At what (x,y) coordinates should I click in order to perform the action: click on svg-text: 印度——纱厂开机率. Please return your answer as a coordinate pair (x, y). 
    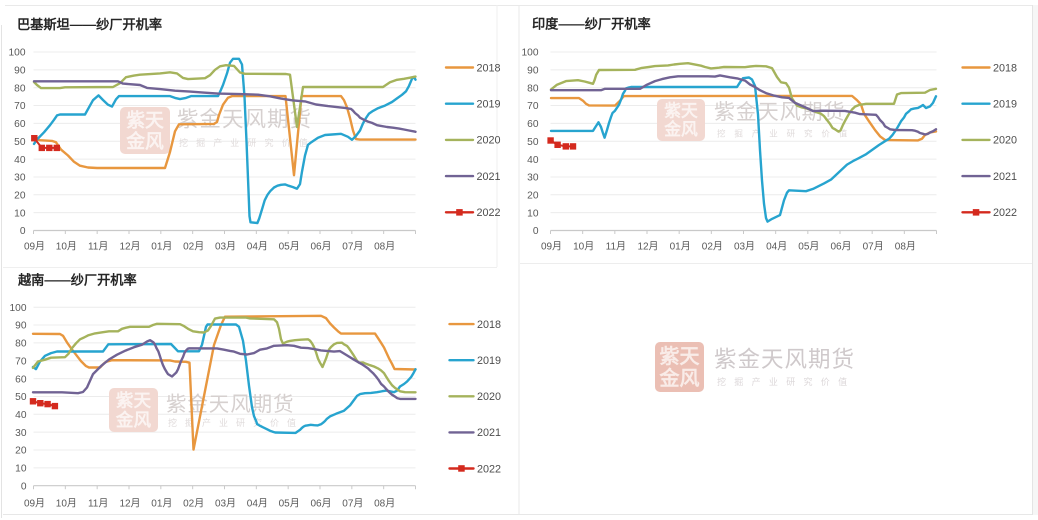
    Looking at the image, I should click on (591, 24).